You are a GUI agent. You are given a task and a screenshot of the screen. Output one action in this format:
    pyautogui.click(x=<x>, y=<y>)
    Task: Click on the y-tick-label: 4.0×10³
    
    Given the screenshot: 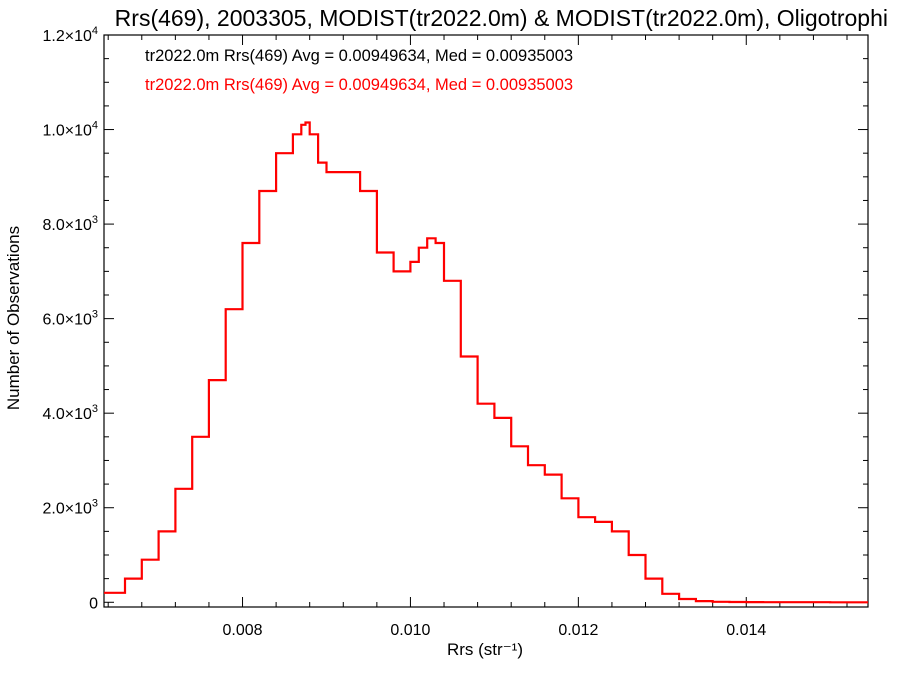 What is the action you would take?
    pyautogui.click(x=70, y=413)
    